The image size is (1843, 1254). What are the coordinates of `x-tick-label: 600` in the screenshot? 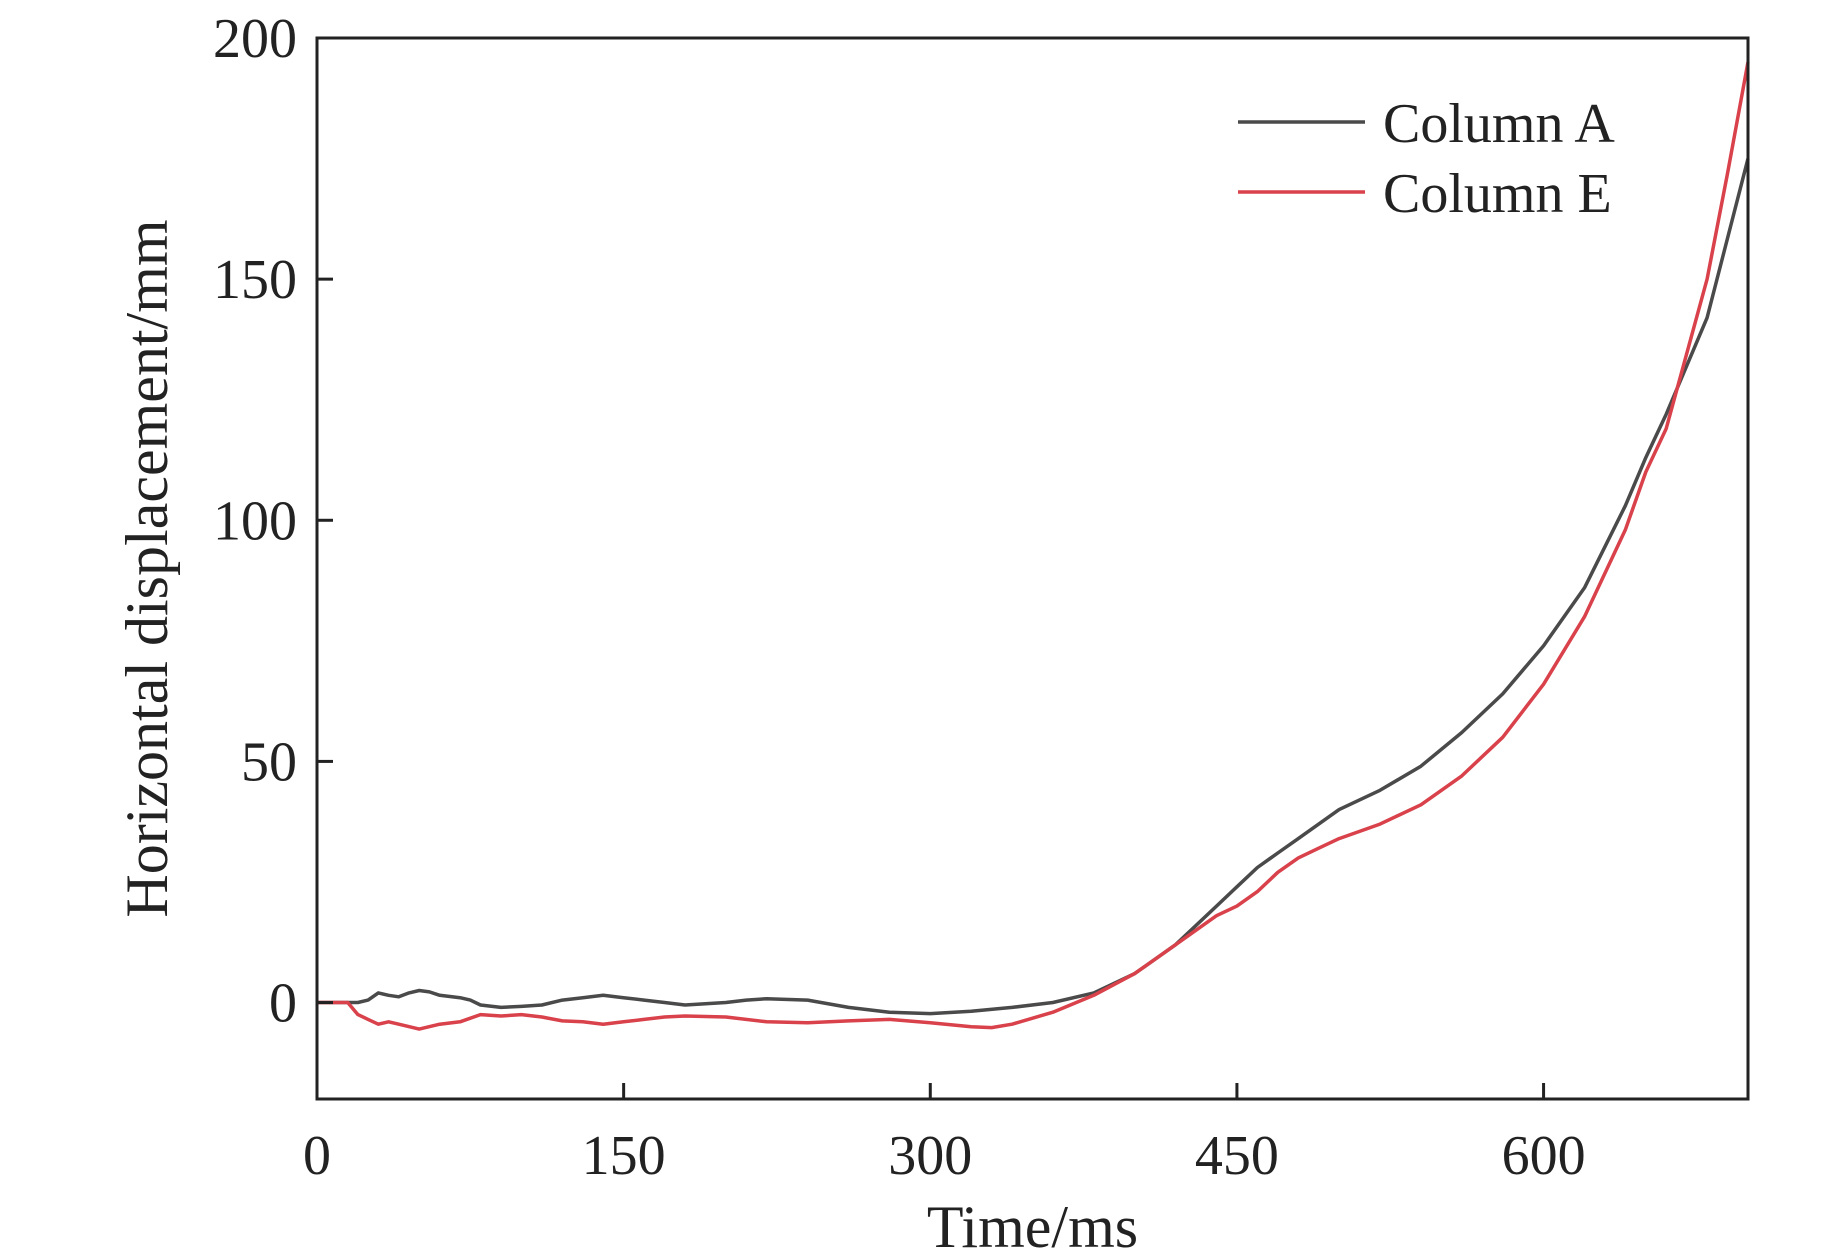 It's located at (1544, 1156).